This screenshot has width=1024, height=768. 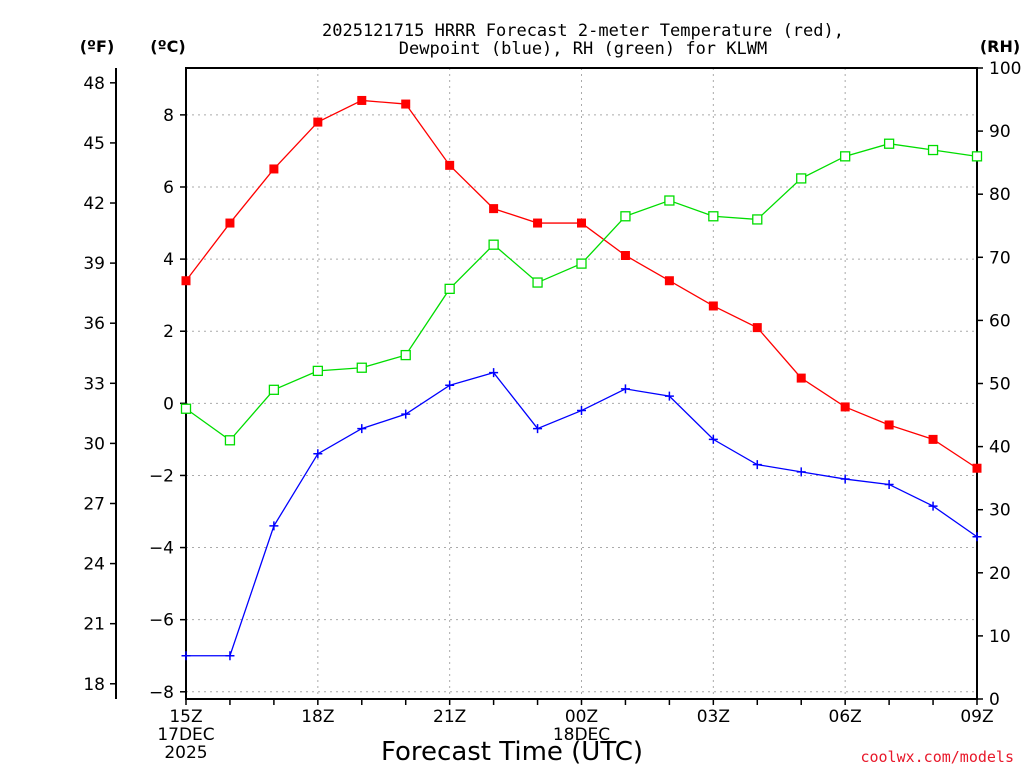 What do you see at coordinates (449, 717) in the screenshot?
I see `x-tick-label: 21Z` at bounding box center [449, 717].